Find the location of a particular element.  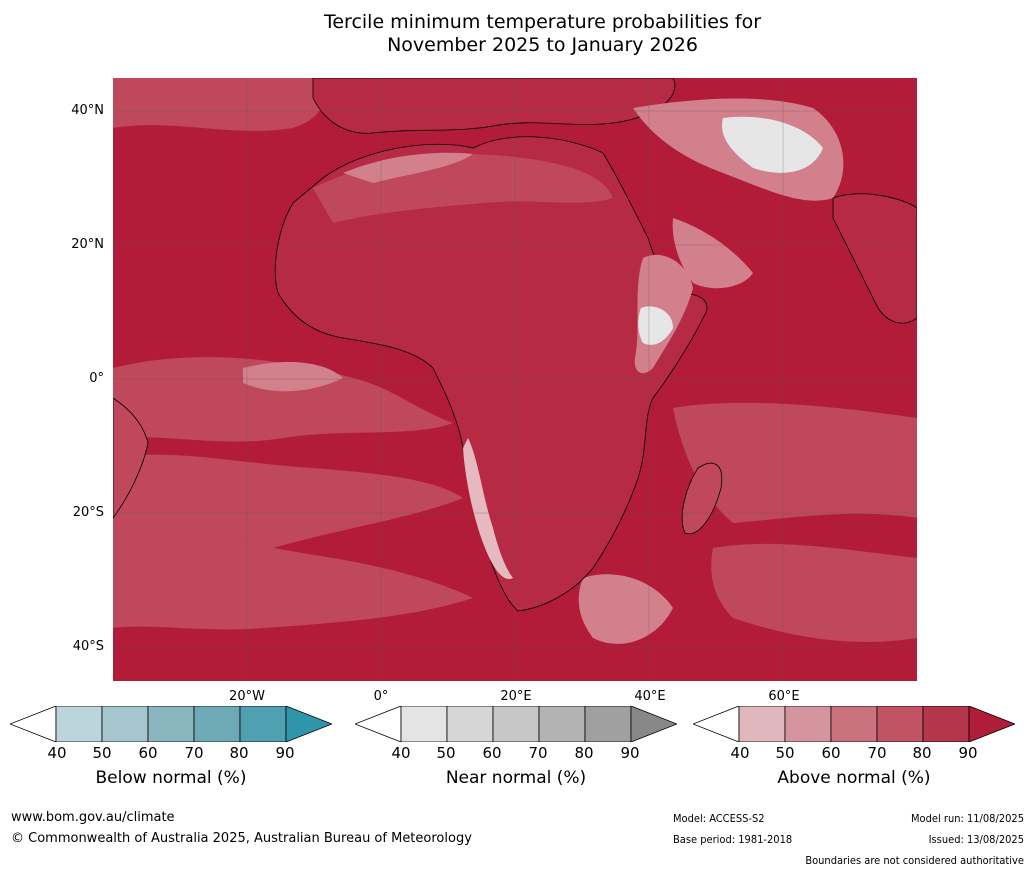

south-atlantic-patch is located at coordinates (288, 506).